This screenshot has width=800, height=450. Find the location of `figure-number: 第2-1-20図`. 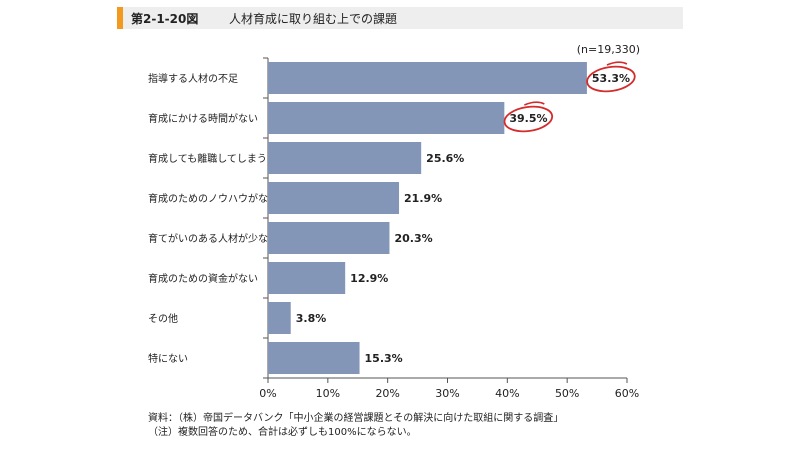

figure-number: 第2-1-20図 is located at coordinates (165, 19).